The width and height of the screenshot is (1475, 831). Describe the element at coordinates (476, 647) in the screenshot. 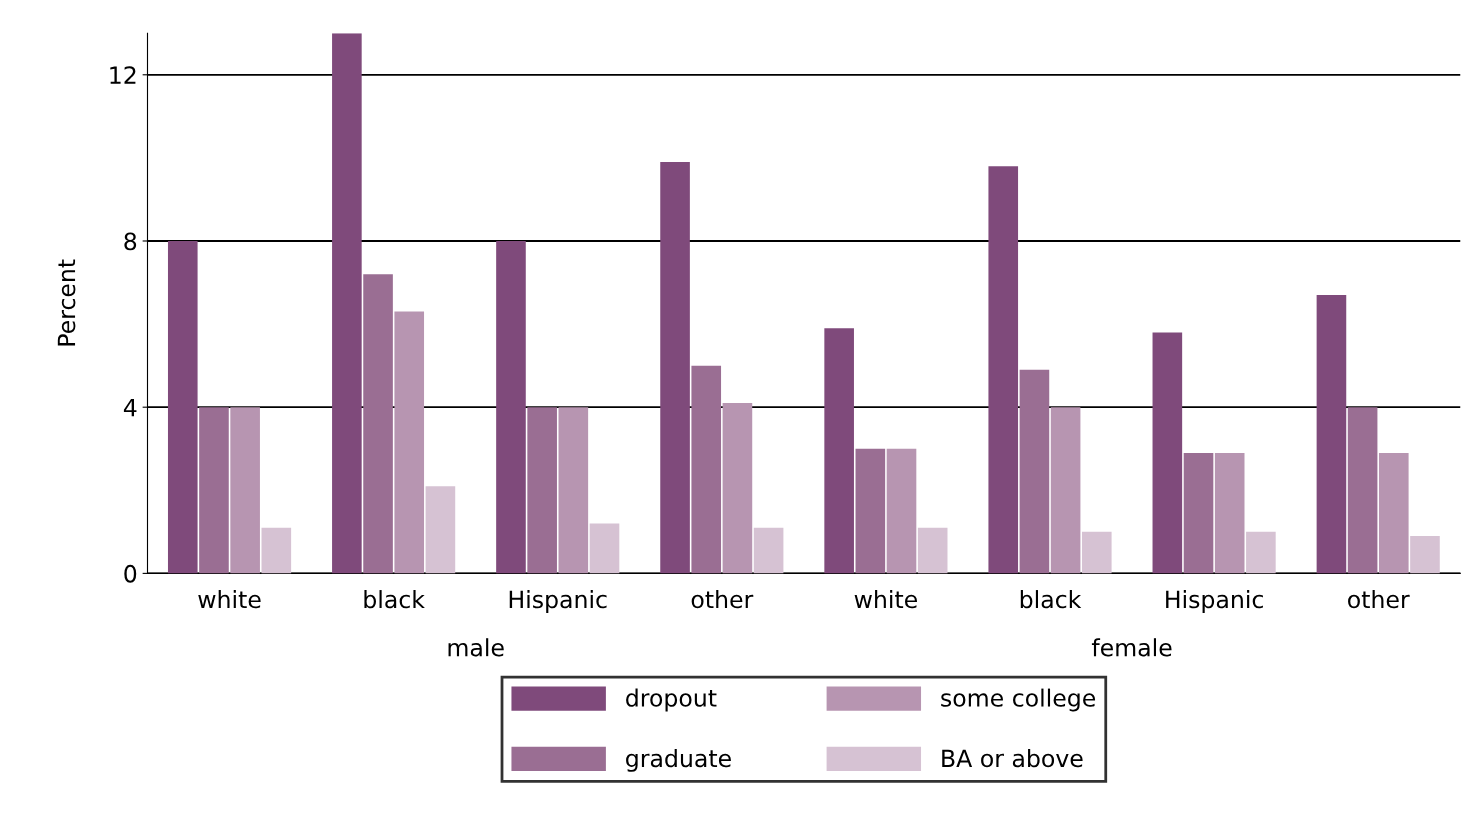

I see `text: male` at that location.